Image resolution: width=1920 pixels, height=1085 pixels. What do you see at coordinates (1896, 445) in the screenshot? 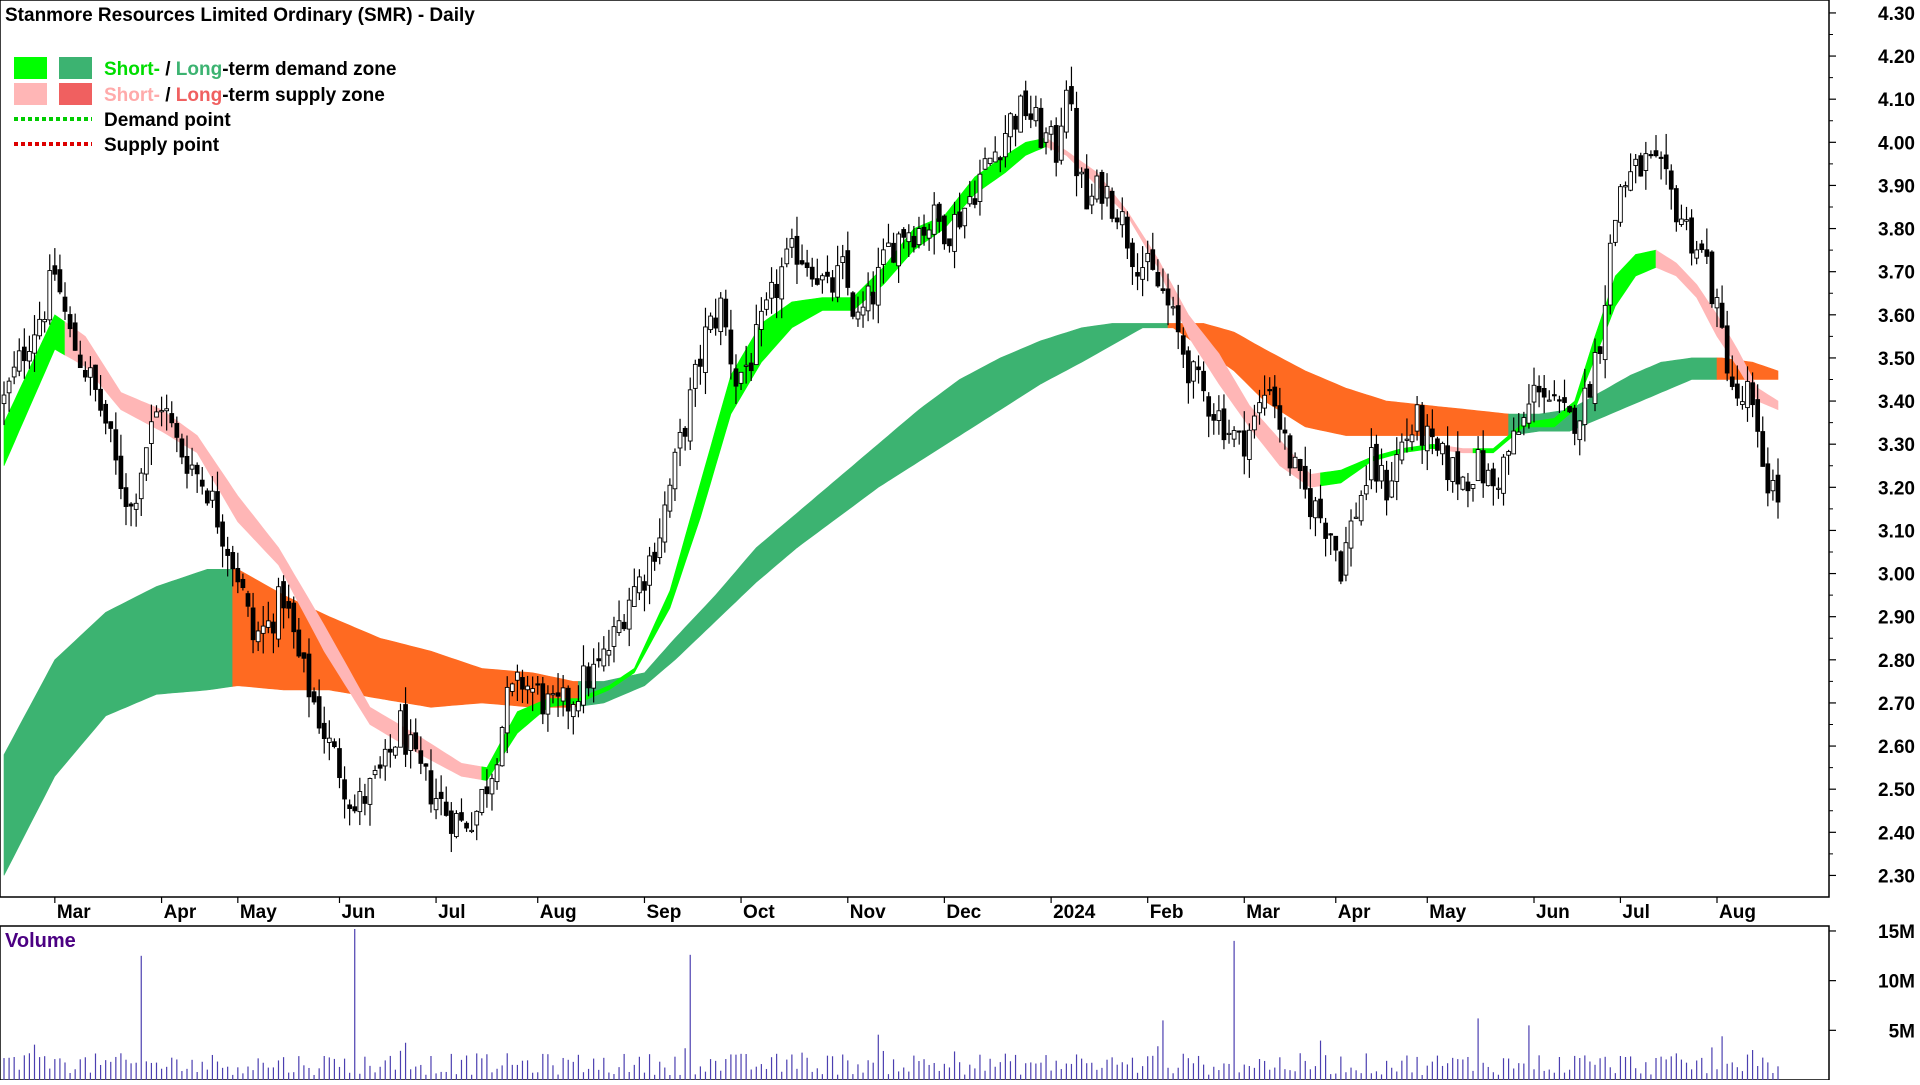
I see `y-tick-label-10: 3.30` at bounding box center [1896, 445].